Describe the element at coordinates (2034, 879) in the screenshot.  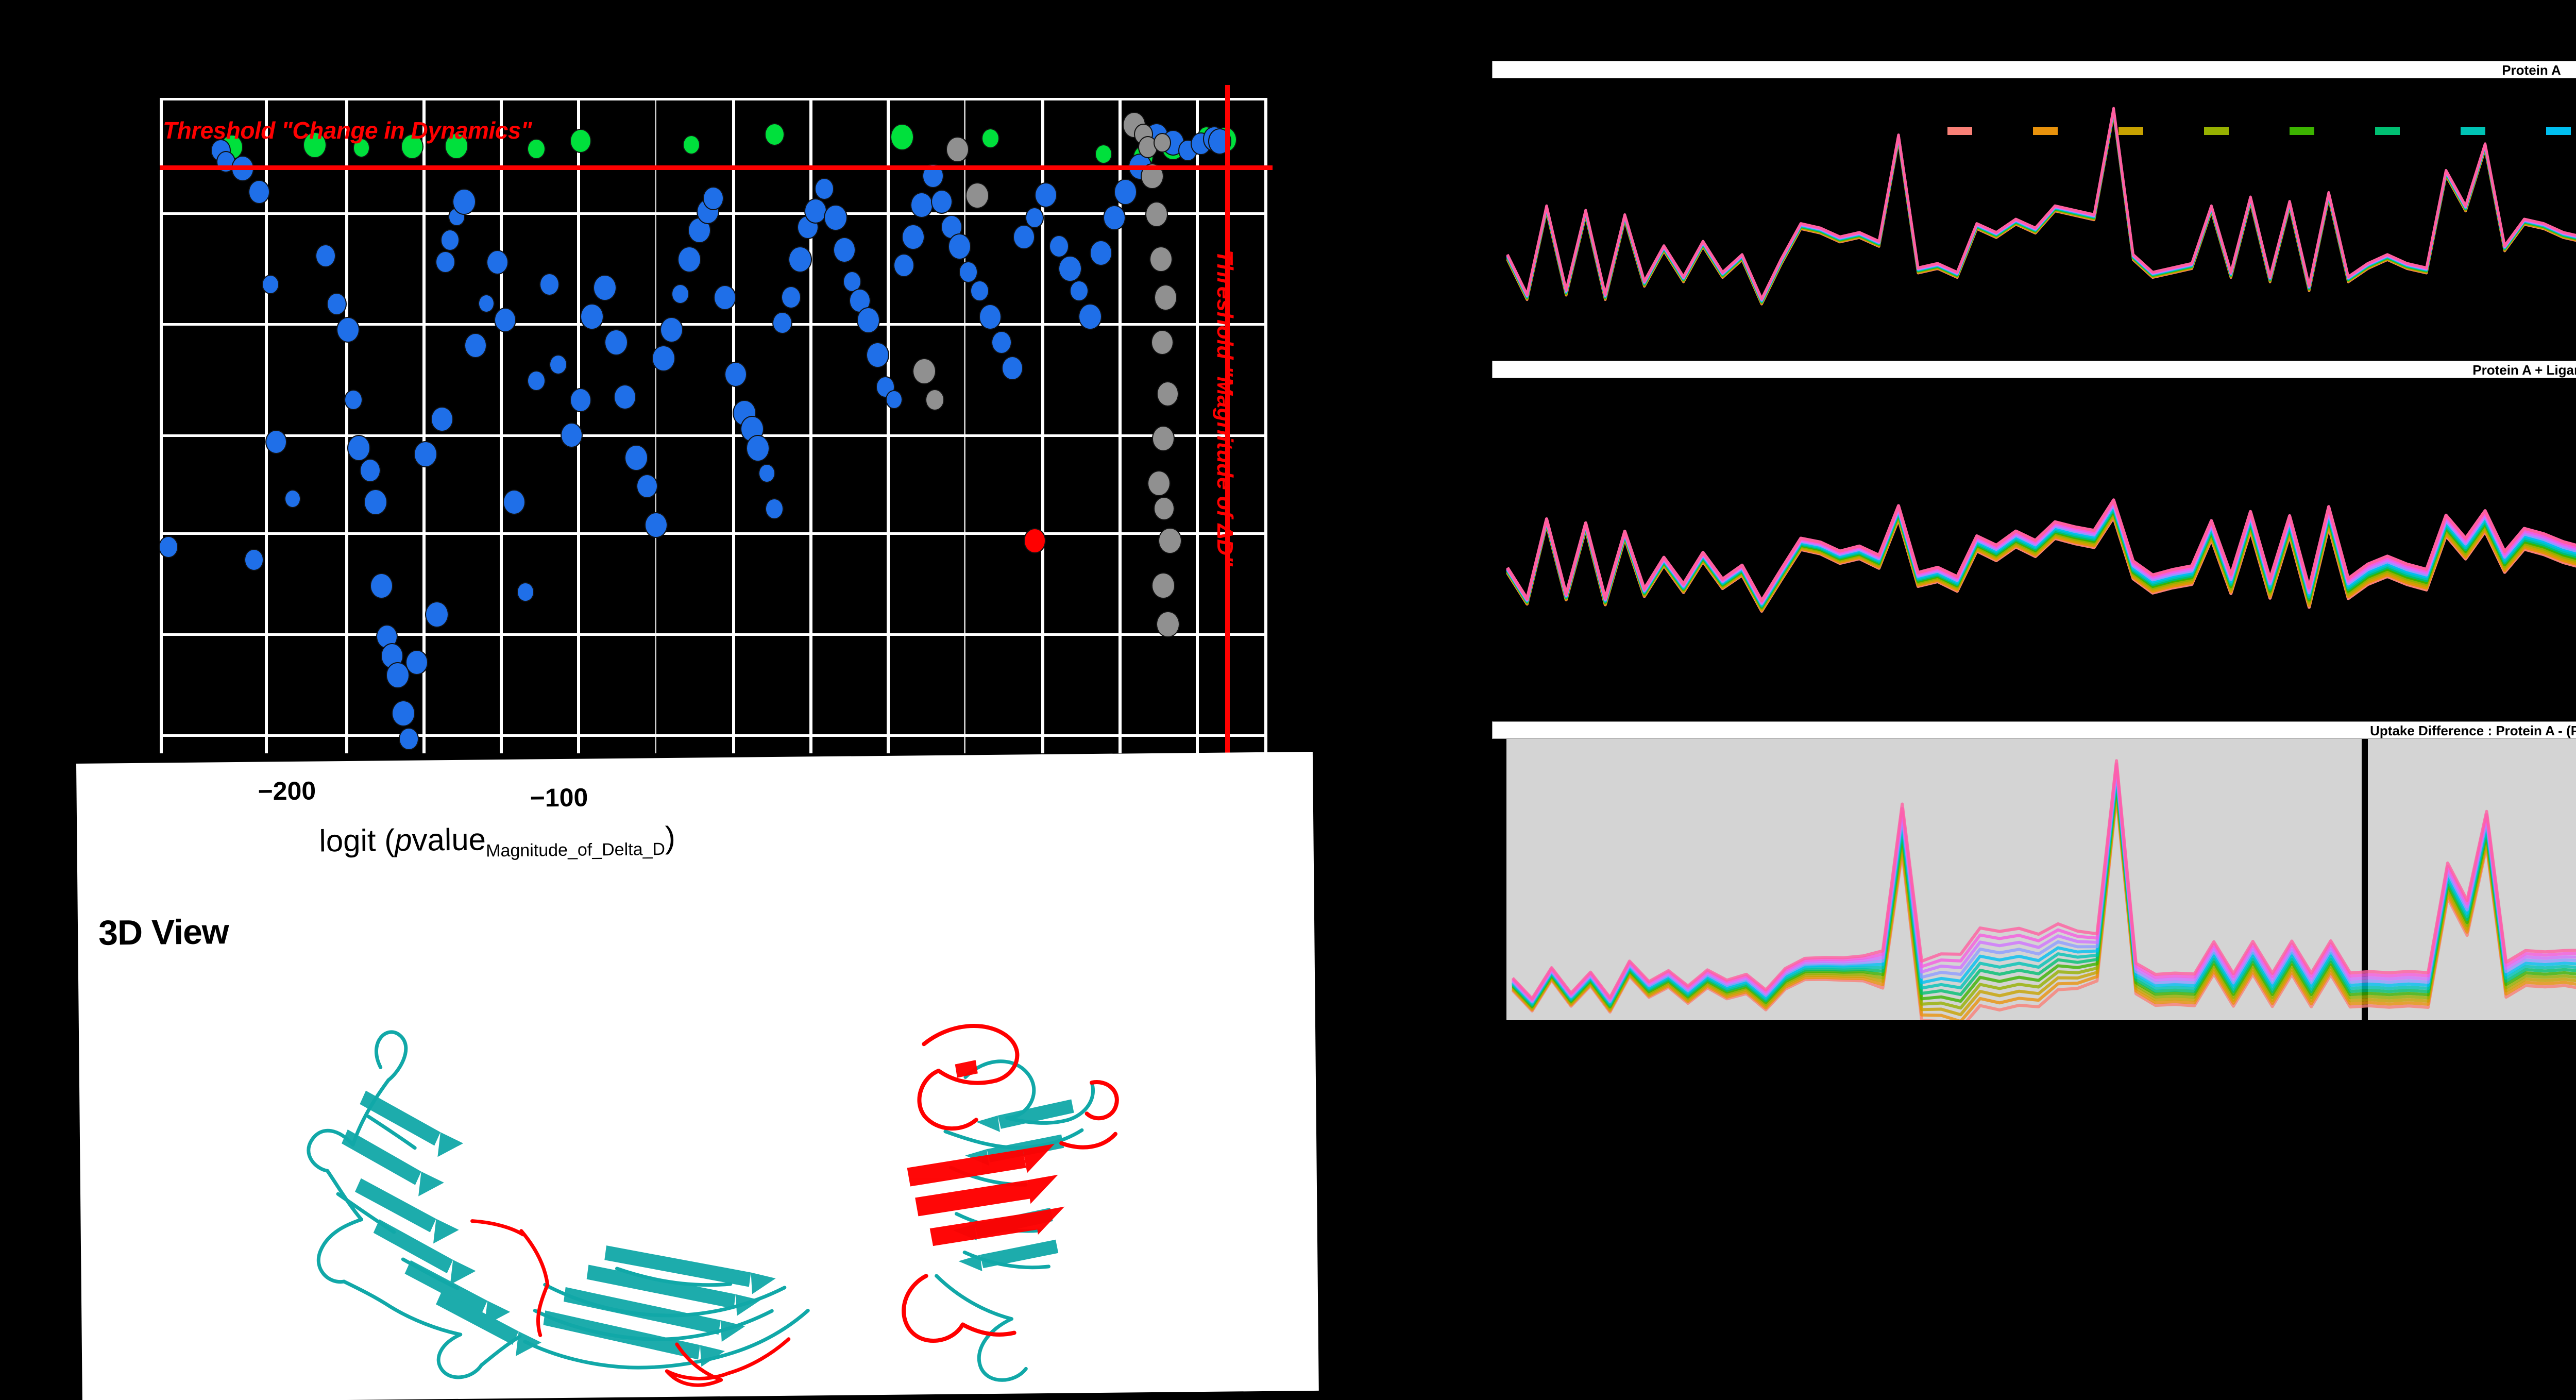
I see `uptake-chart-difference` at that location.